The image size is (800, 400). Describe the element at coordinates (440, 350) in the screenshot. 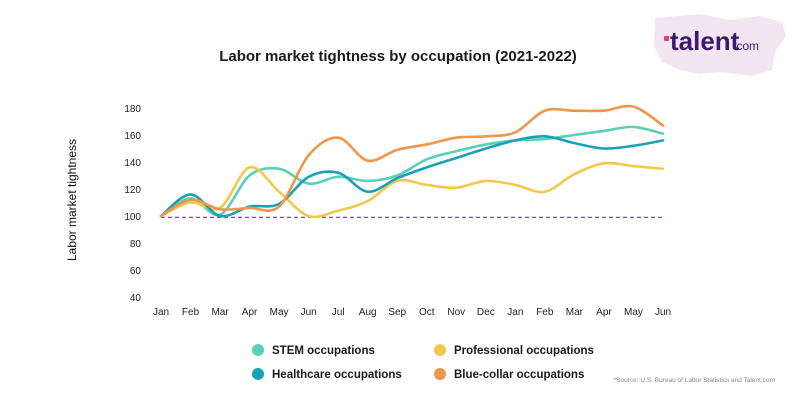

I see `legend-marker-professional-occupations` at that location.